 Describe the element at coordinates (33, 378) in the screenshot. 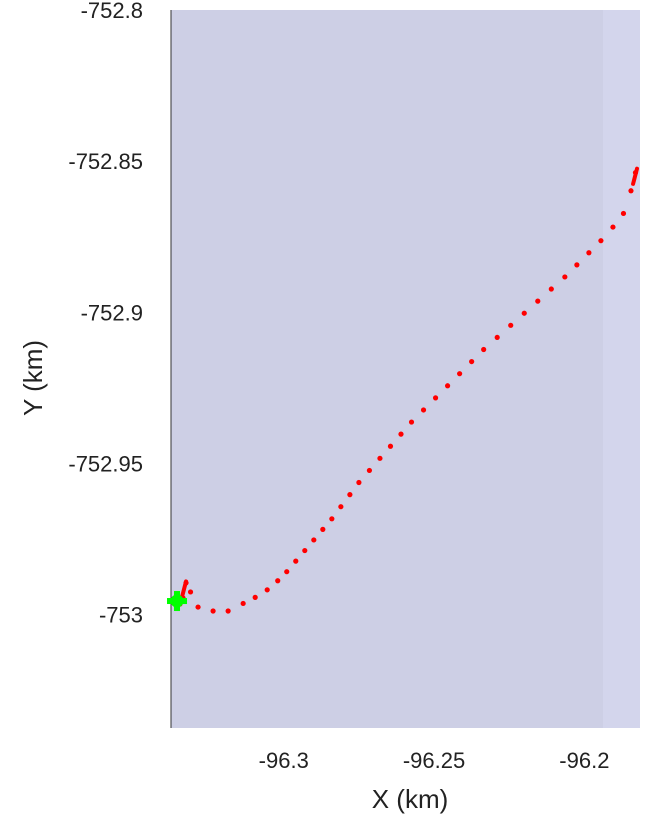

I see `y-axis-title: Y (km)` at that location.